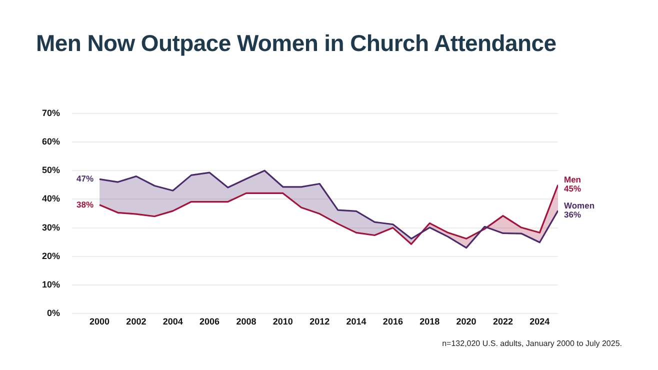 This screenshot has width=658, height=370. What do you see at coordinates (572, 179) in the screenshot?
I see `series-label: Men` at bounding box center [572, 179].